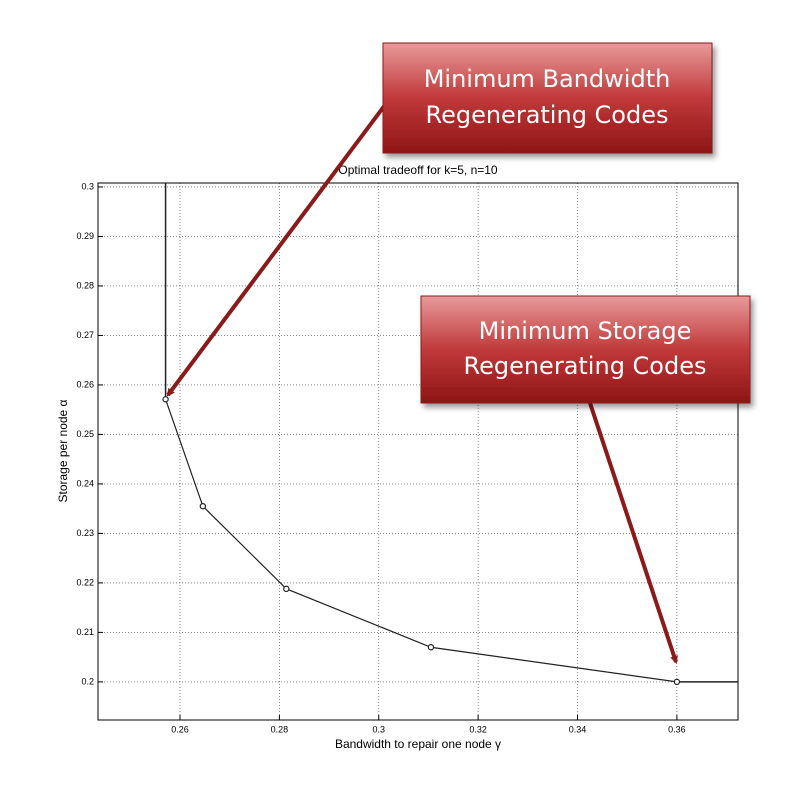 Image resolution: width=787 pixels, height=791 pixels. What do you see at coordinates (85, 533) in the screenshot?
I see `y-tick-label: 0.23` at bounding box center [85, 533].